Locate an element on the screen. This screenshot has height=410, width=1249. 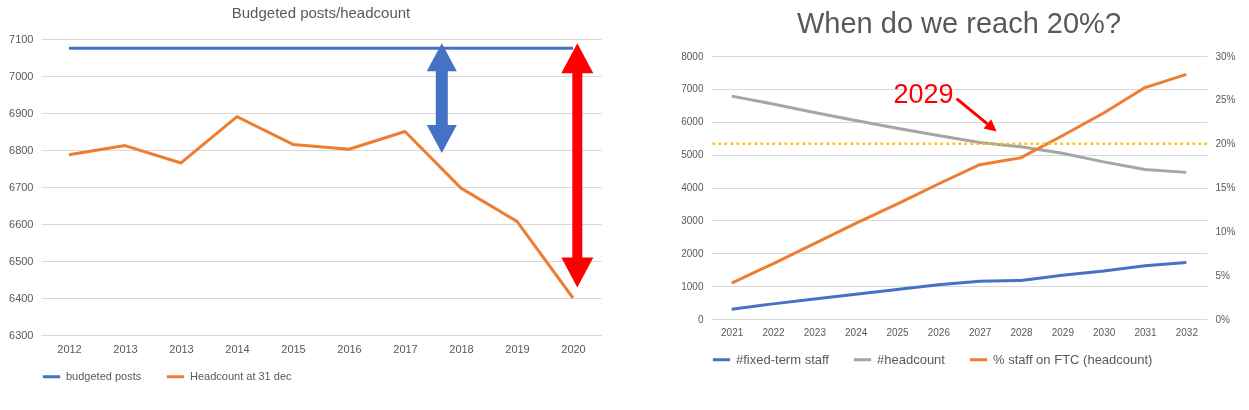
y2-tick-label: 25% is located at coordinates (1225, 100).